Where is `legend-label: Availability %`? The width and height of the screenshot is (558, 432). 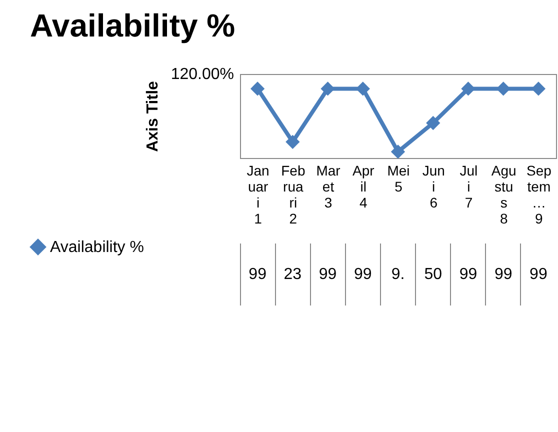
legend-label: Availability % is located at coordinates (97, 247).